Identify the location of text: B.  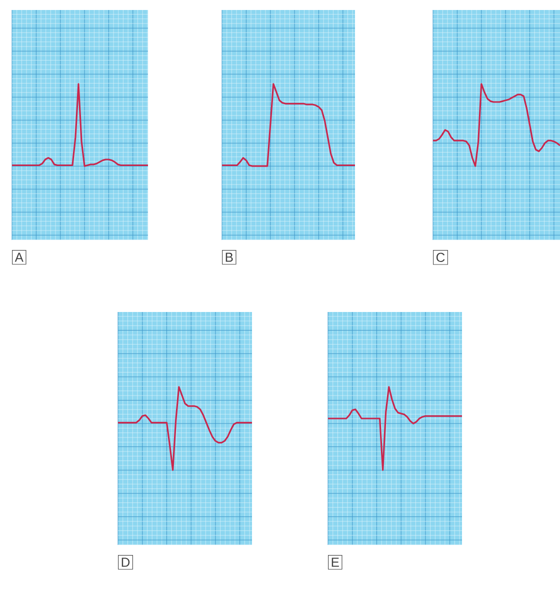
(229, 257).